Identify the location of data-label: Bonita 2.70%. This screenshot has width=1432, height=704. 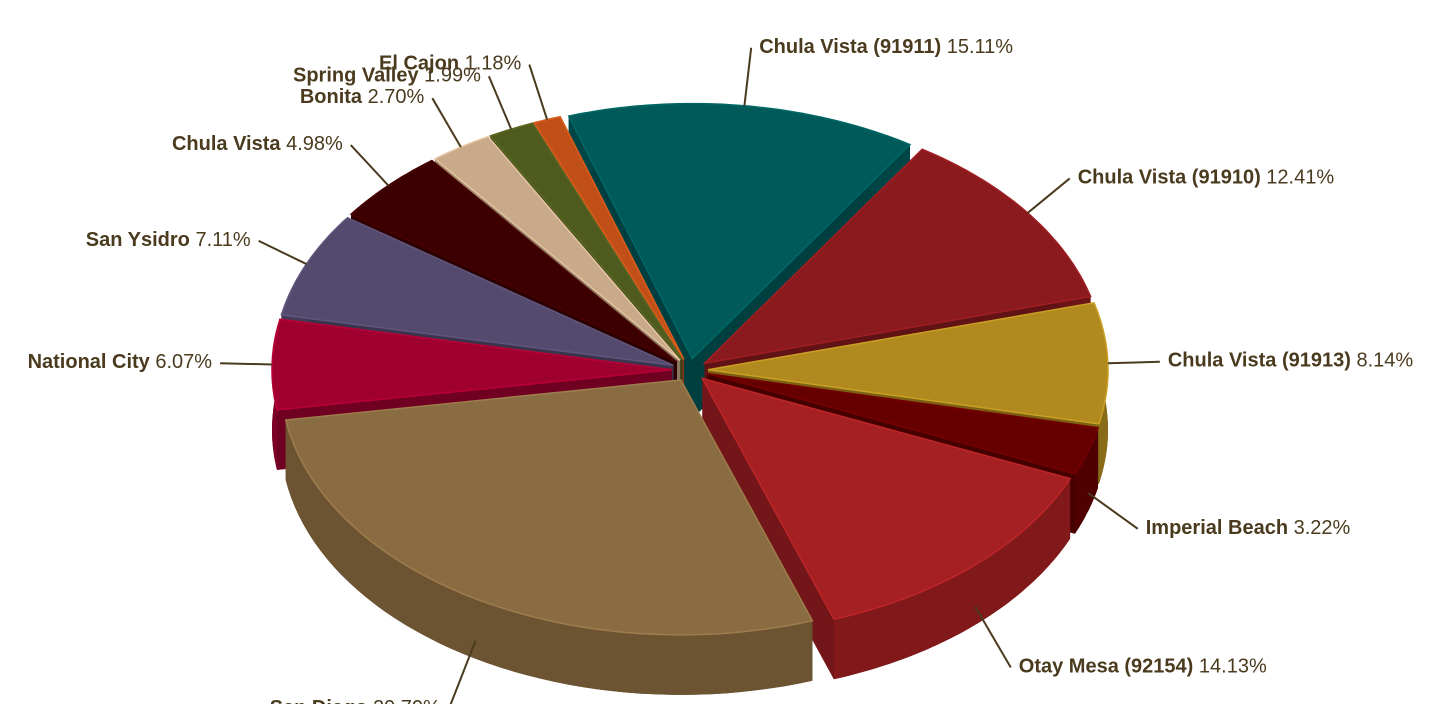
(362, 97).